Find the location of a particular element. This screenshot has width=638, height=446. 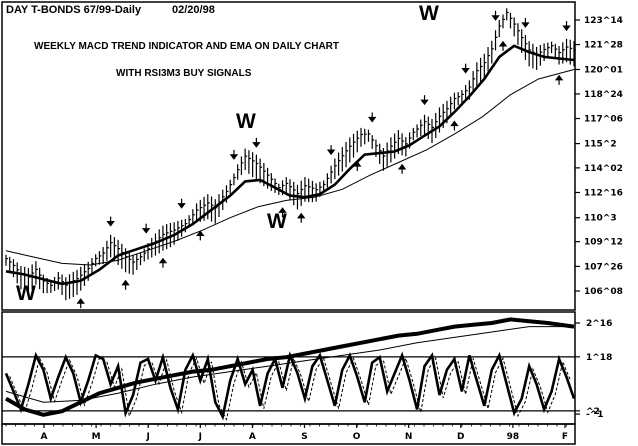

price-tick-label: 109^12 is located at coordinates (603, 243).